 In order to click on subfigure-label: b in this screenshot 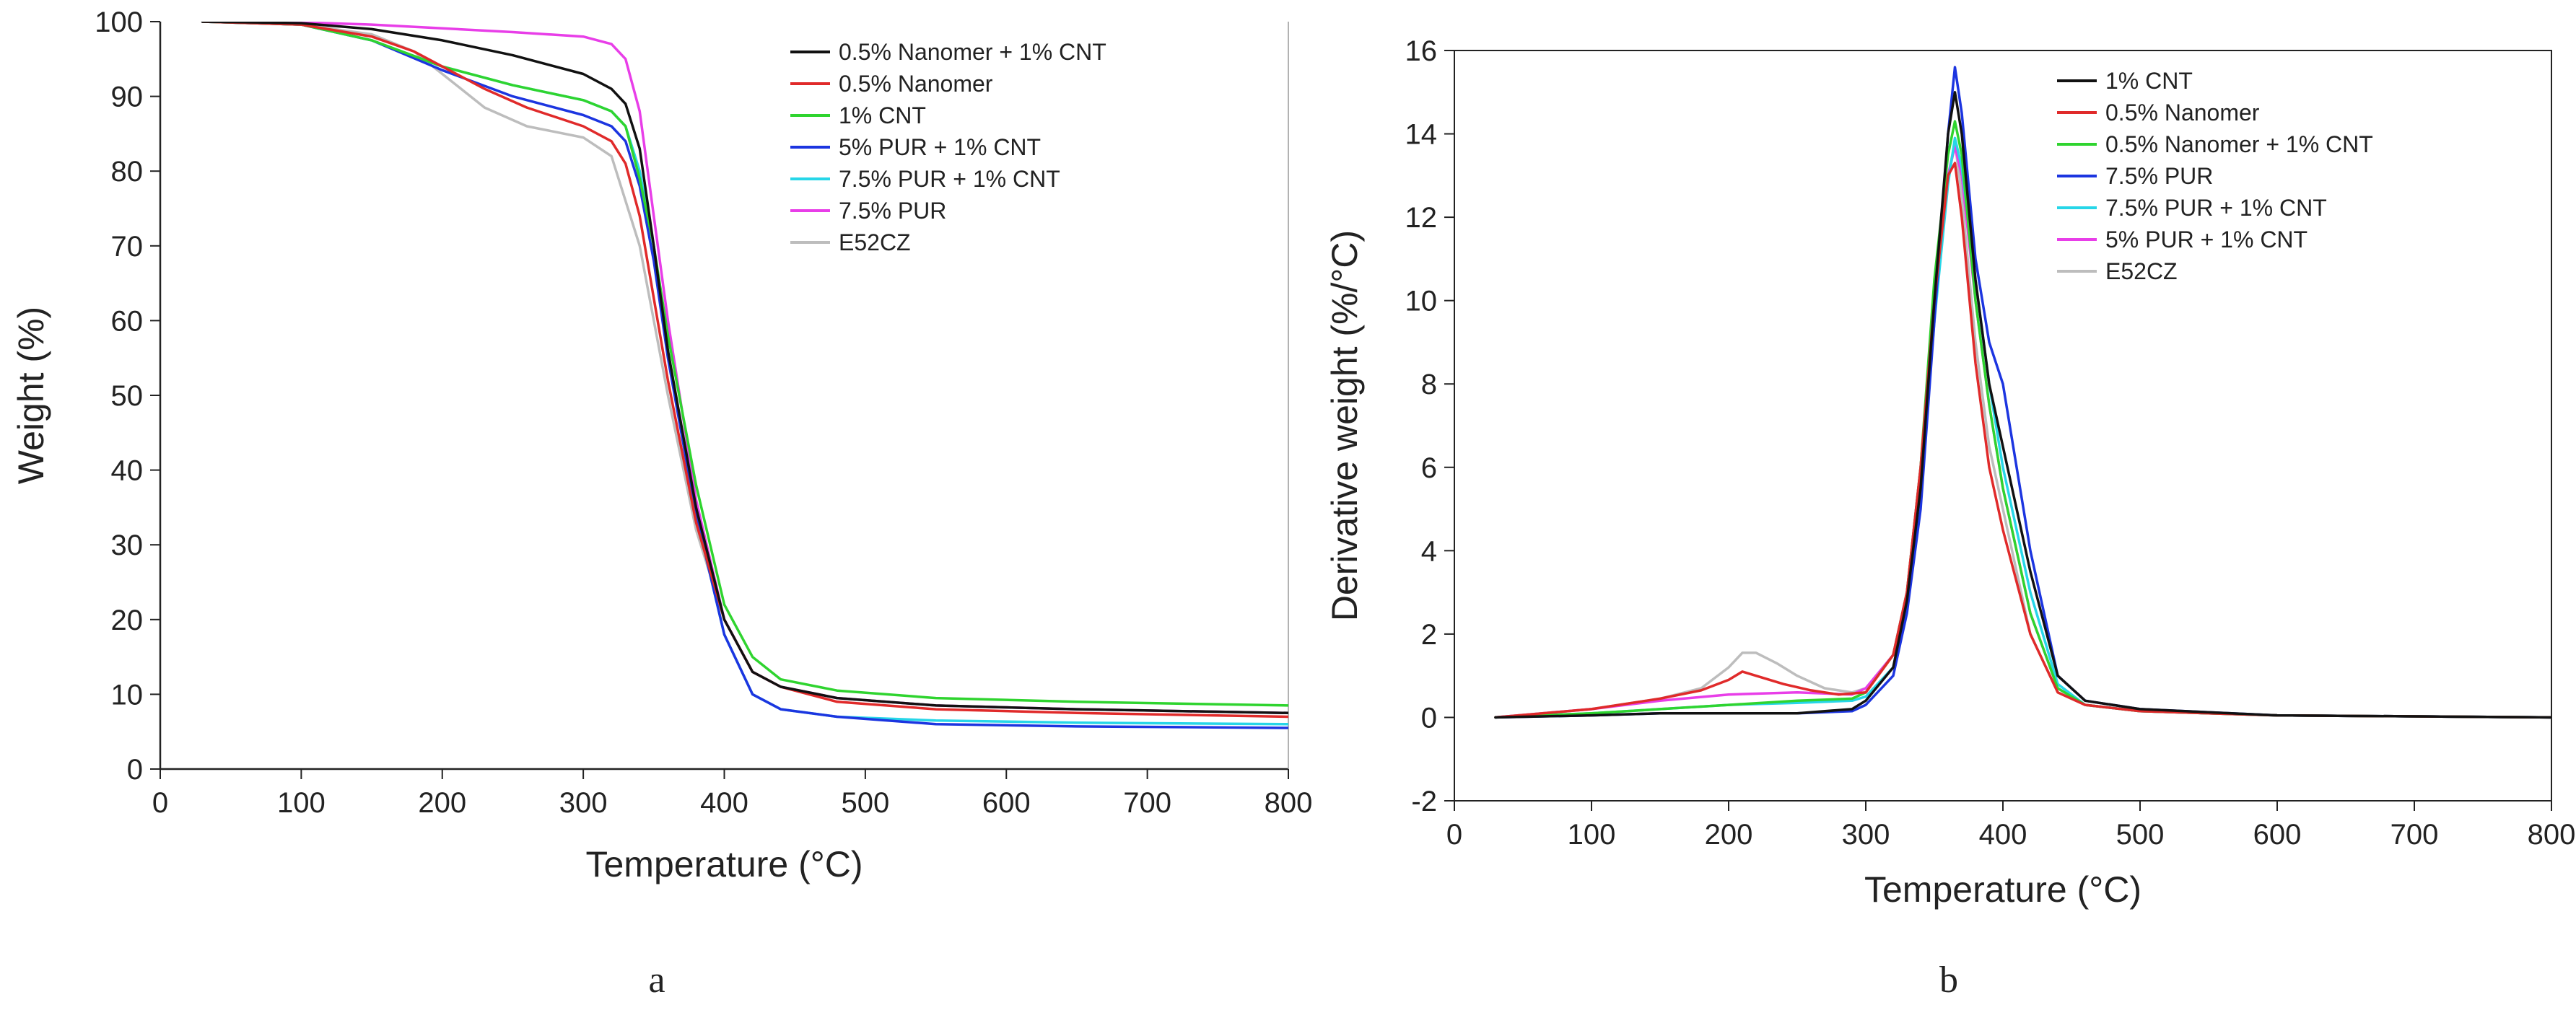, I will do `click(1948, 980)`.